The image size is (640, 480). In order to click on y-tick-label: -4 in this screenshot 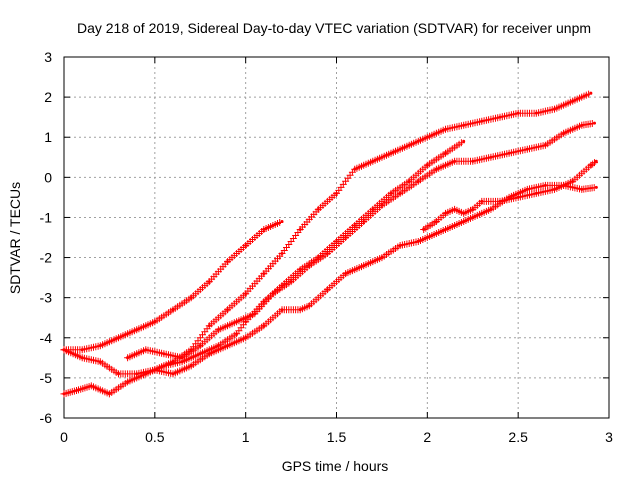, I will do `click(46, 338)`.